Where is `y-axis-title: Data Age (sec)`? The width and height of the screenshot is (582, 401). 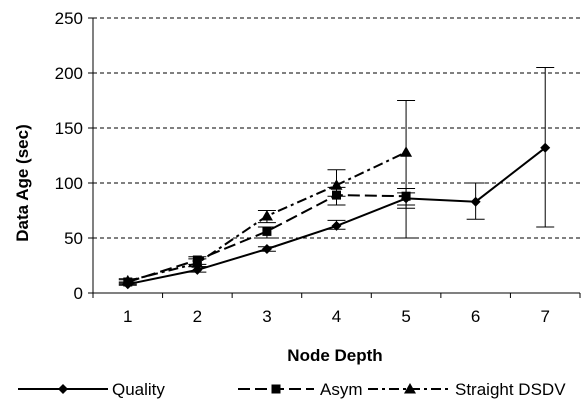
y-axis-title: Data Age (sec) is located at coordinates (22, 182).